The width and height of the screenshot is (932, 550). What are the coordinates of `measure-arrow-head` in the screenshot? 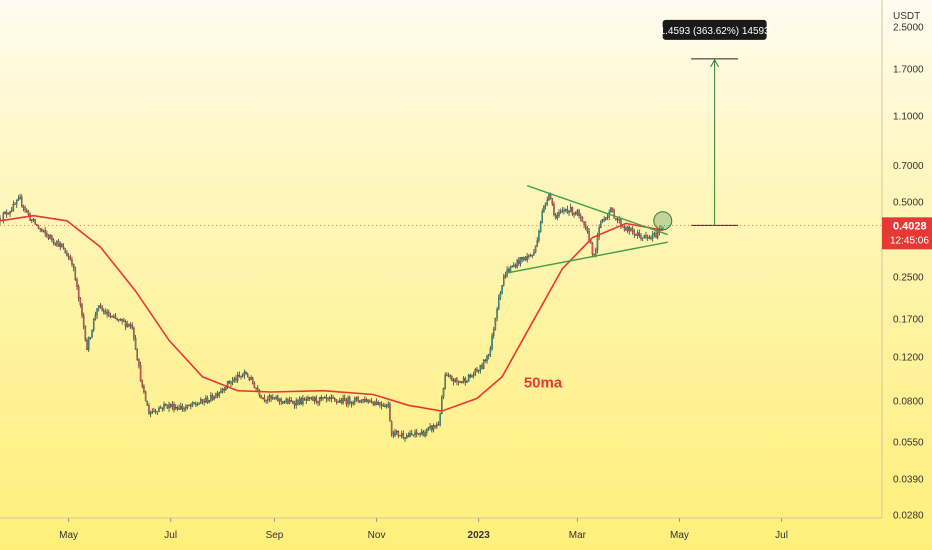 It's located at (715, 63).